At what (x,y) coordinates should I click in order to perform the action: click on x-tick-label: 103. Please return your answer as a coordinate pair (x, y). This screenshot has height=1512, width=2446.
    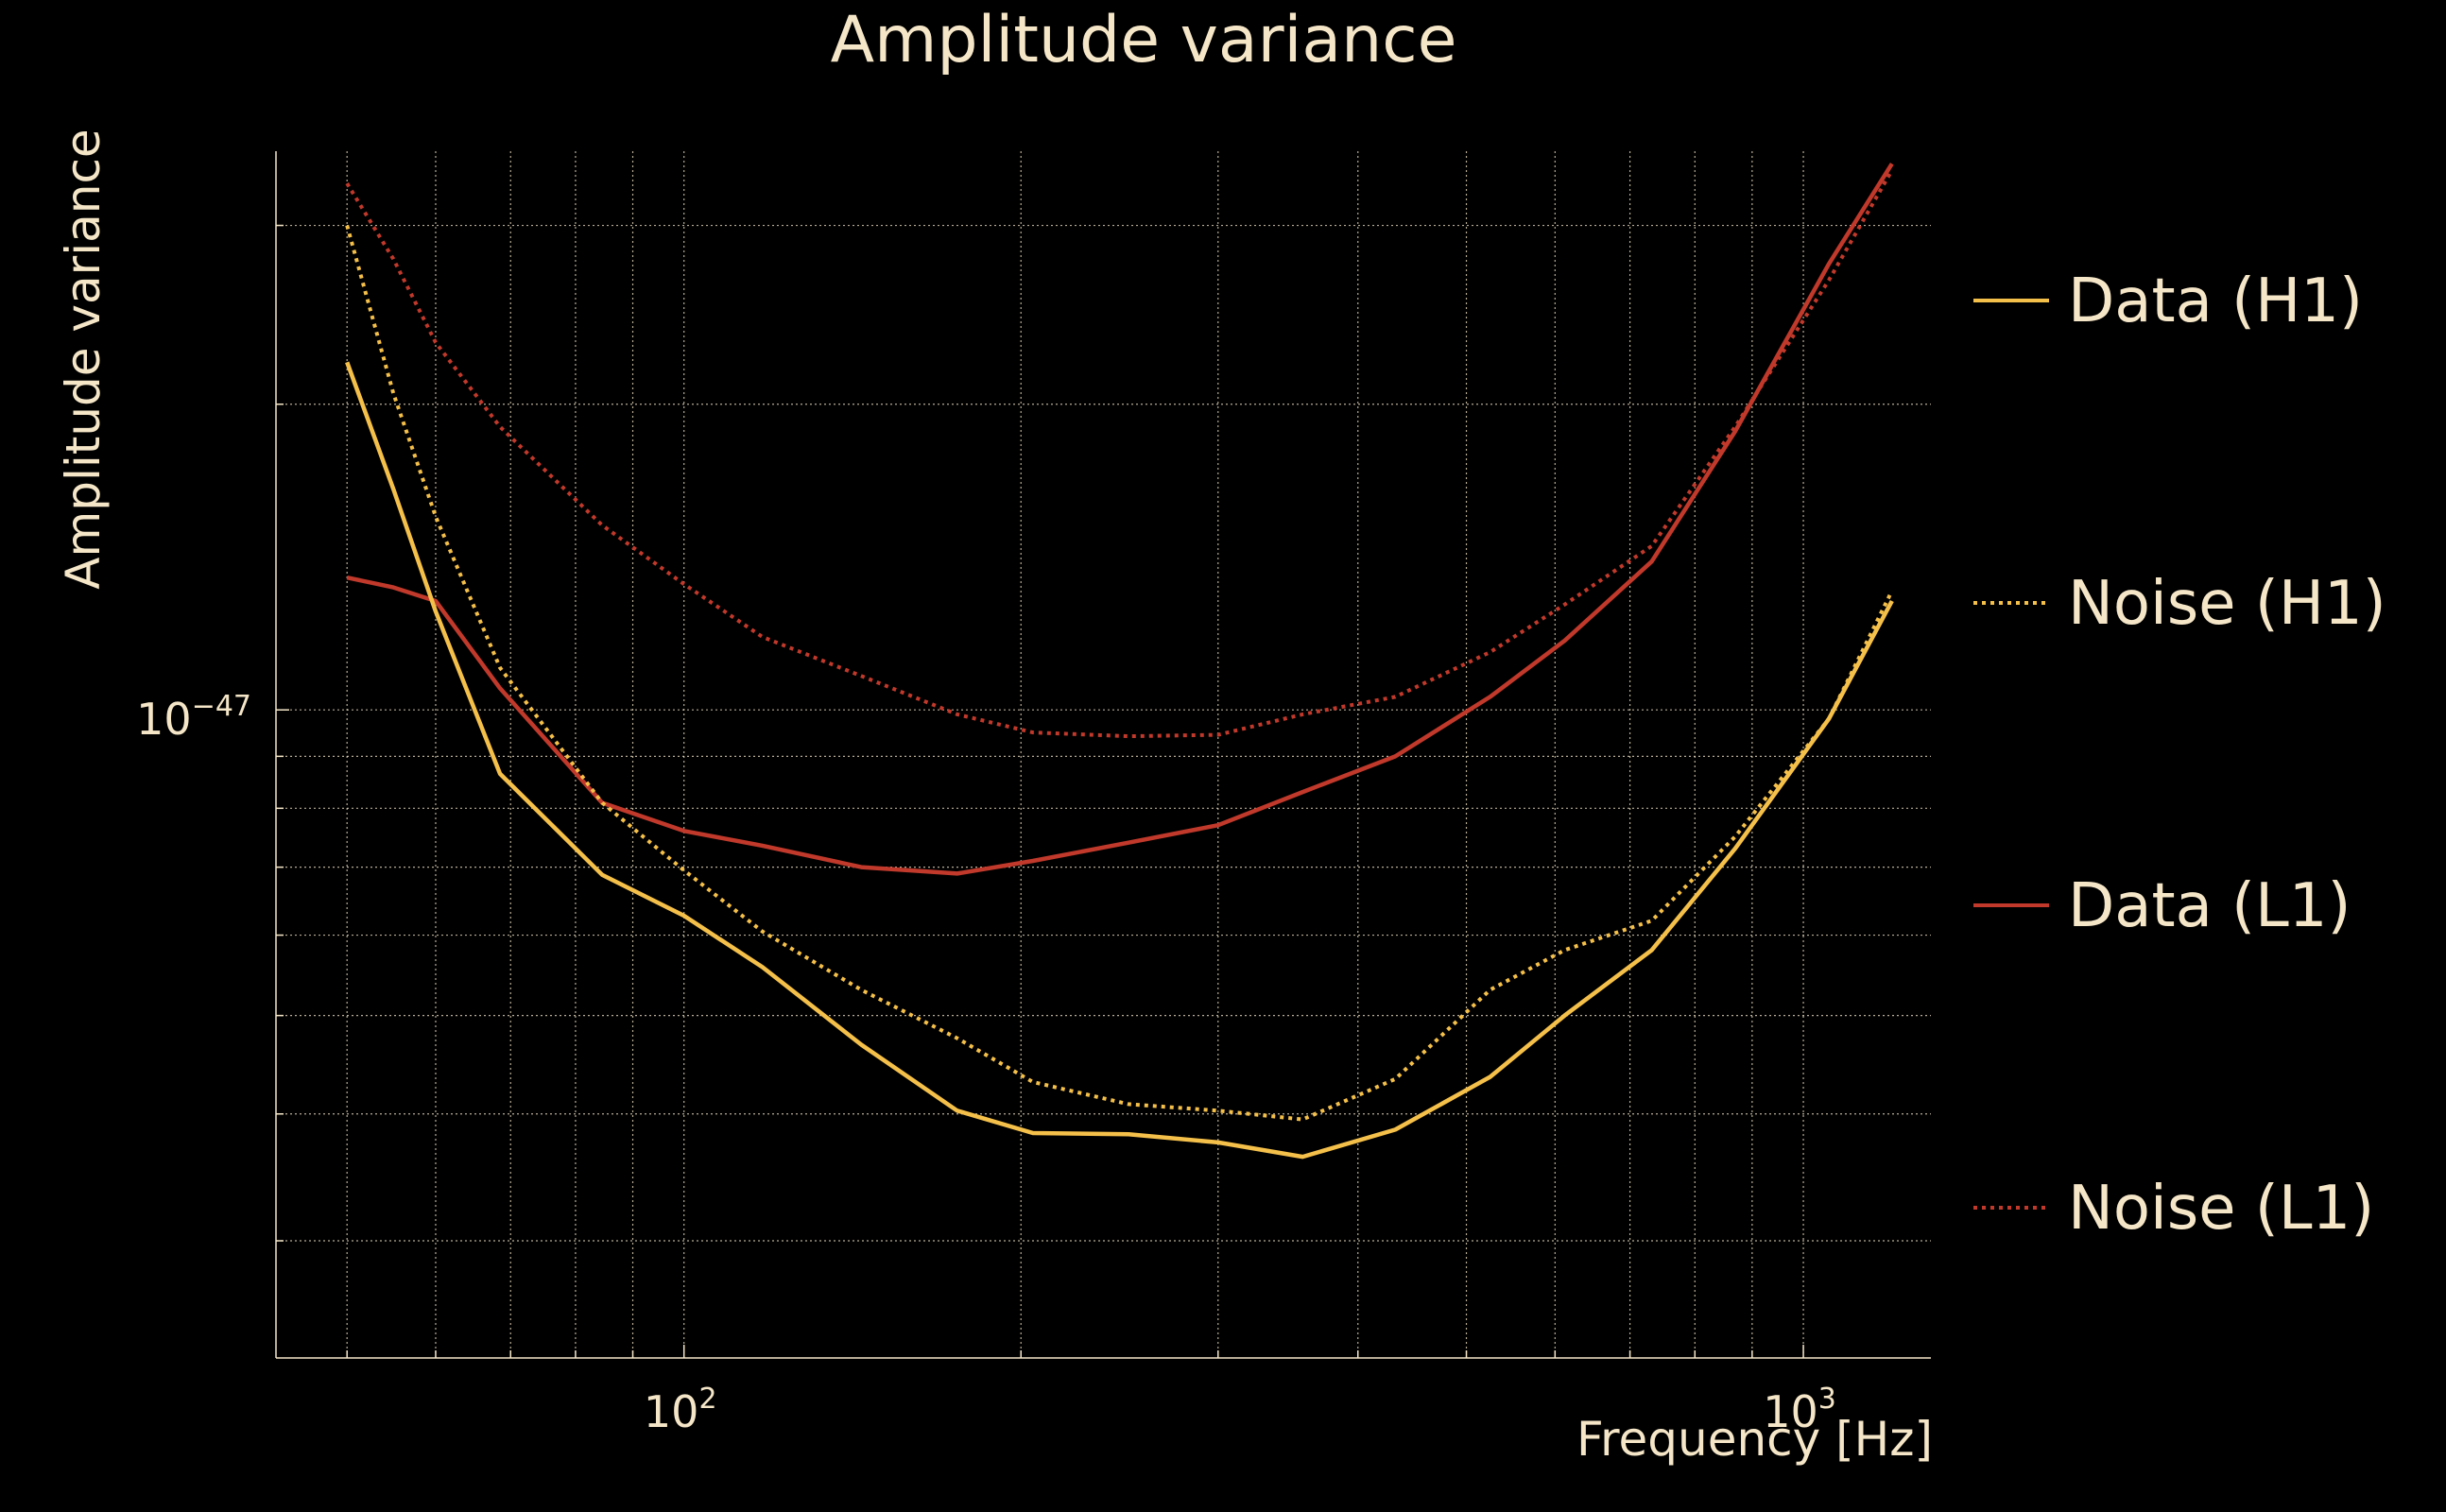
    Looking at the image, I should click on (1800, 1410).